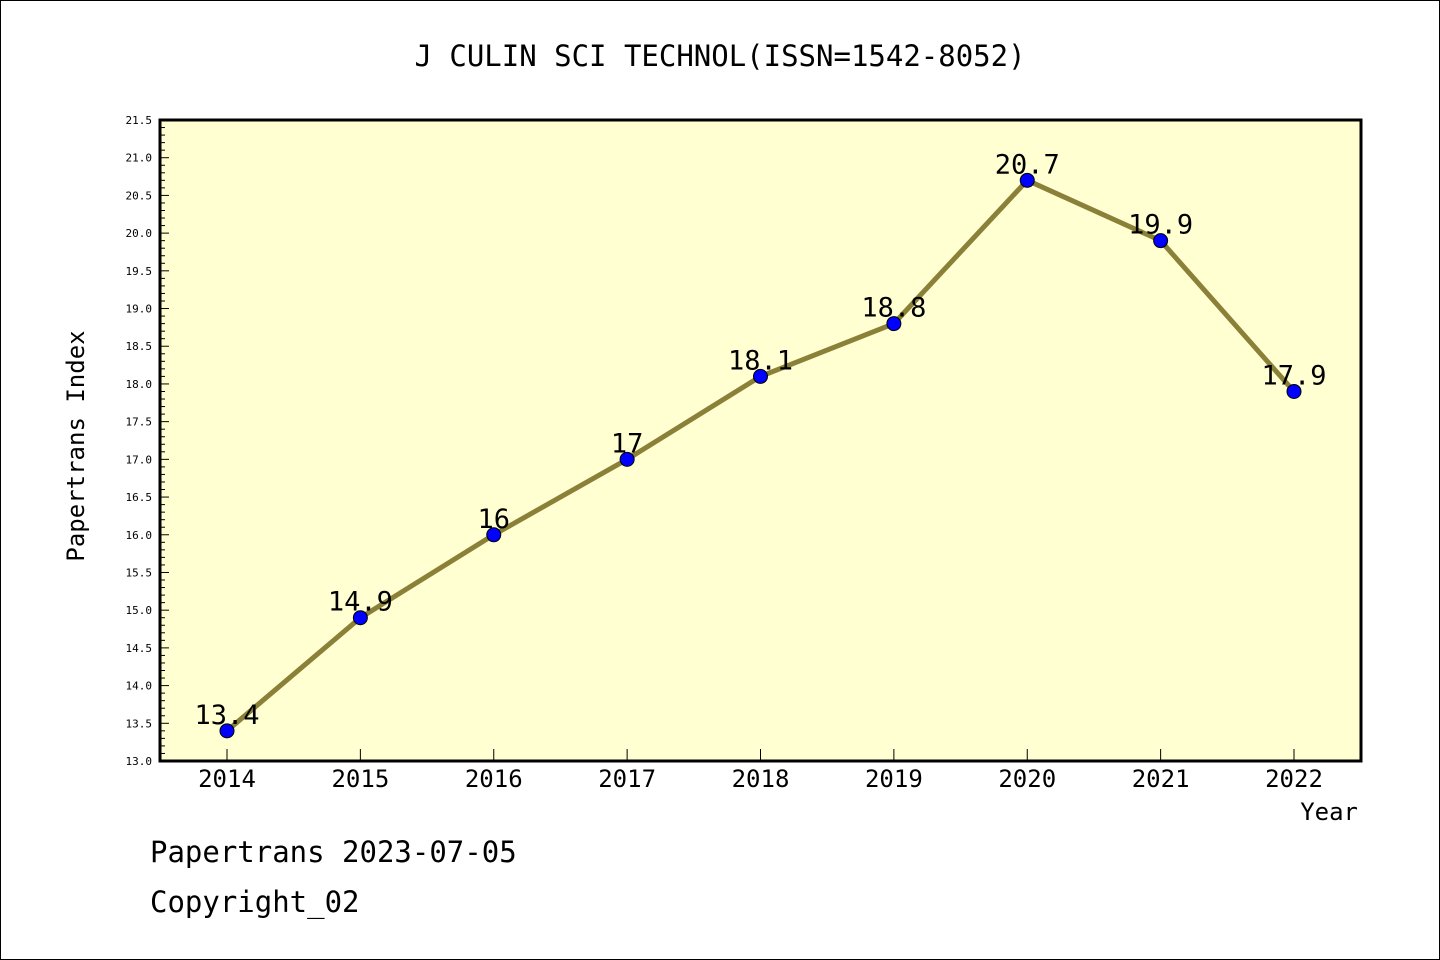 The height and width of the screenshot is (960, 1440). What do you see at coordinates (139, 723) in the screenshot?
I see `y-tick-label: 13.5` at bounding box center [139, 723].